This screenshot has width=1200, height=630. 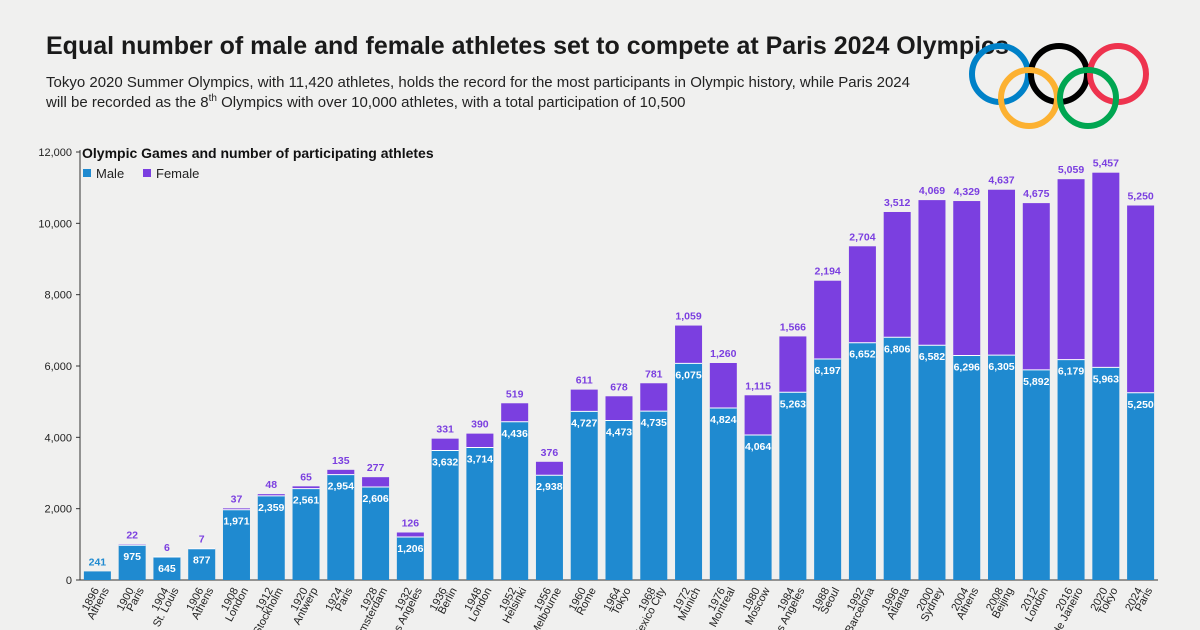 I want to click on value-label-female-2012: 4,675, so click(x=1036, y=194).